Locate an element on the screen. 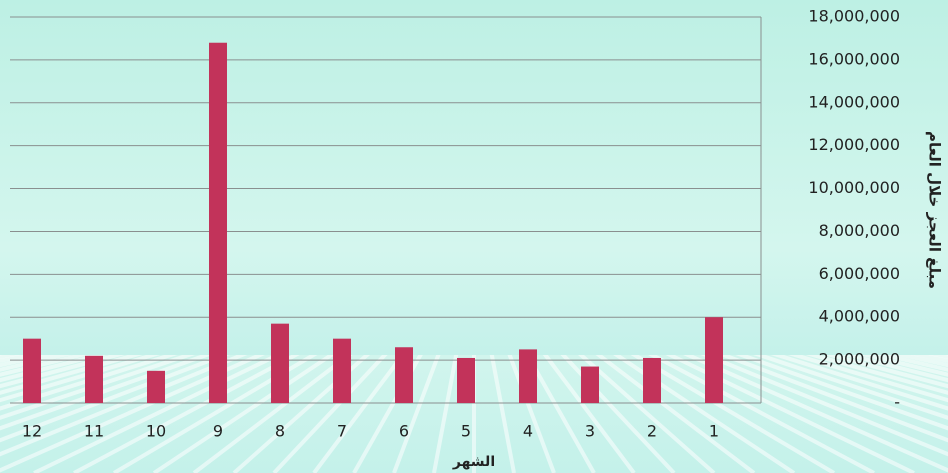  x-tick-label: 2 is located at coordinates (652, 431).